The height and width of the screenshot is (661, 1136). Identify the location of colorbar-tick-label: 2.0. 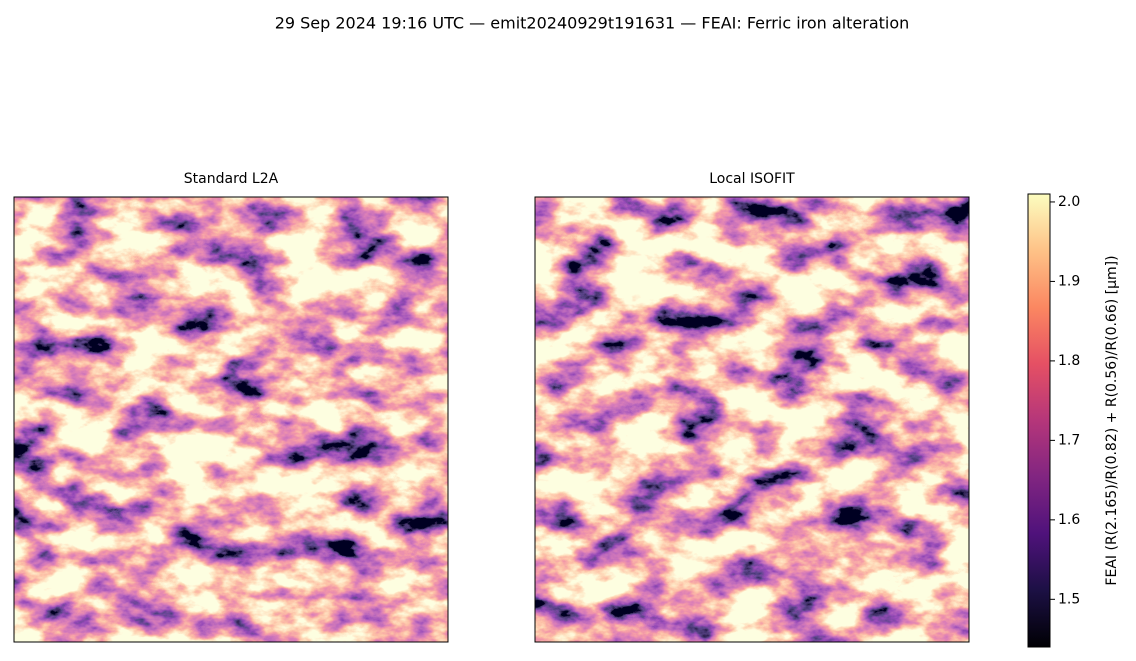
(1069, 202).